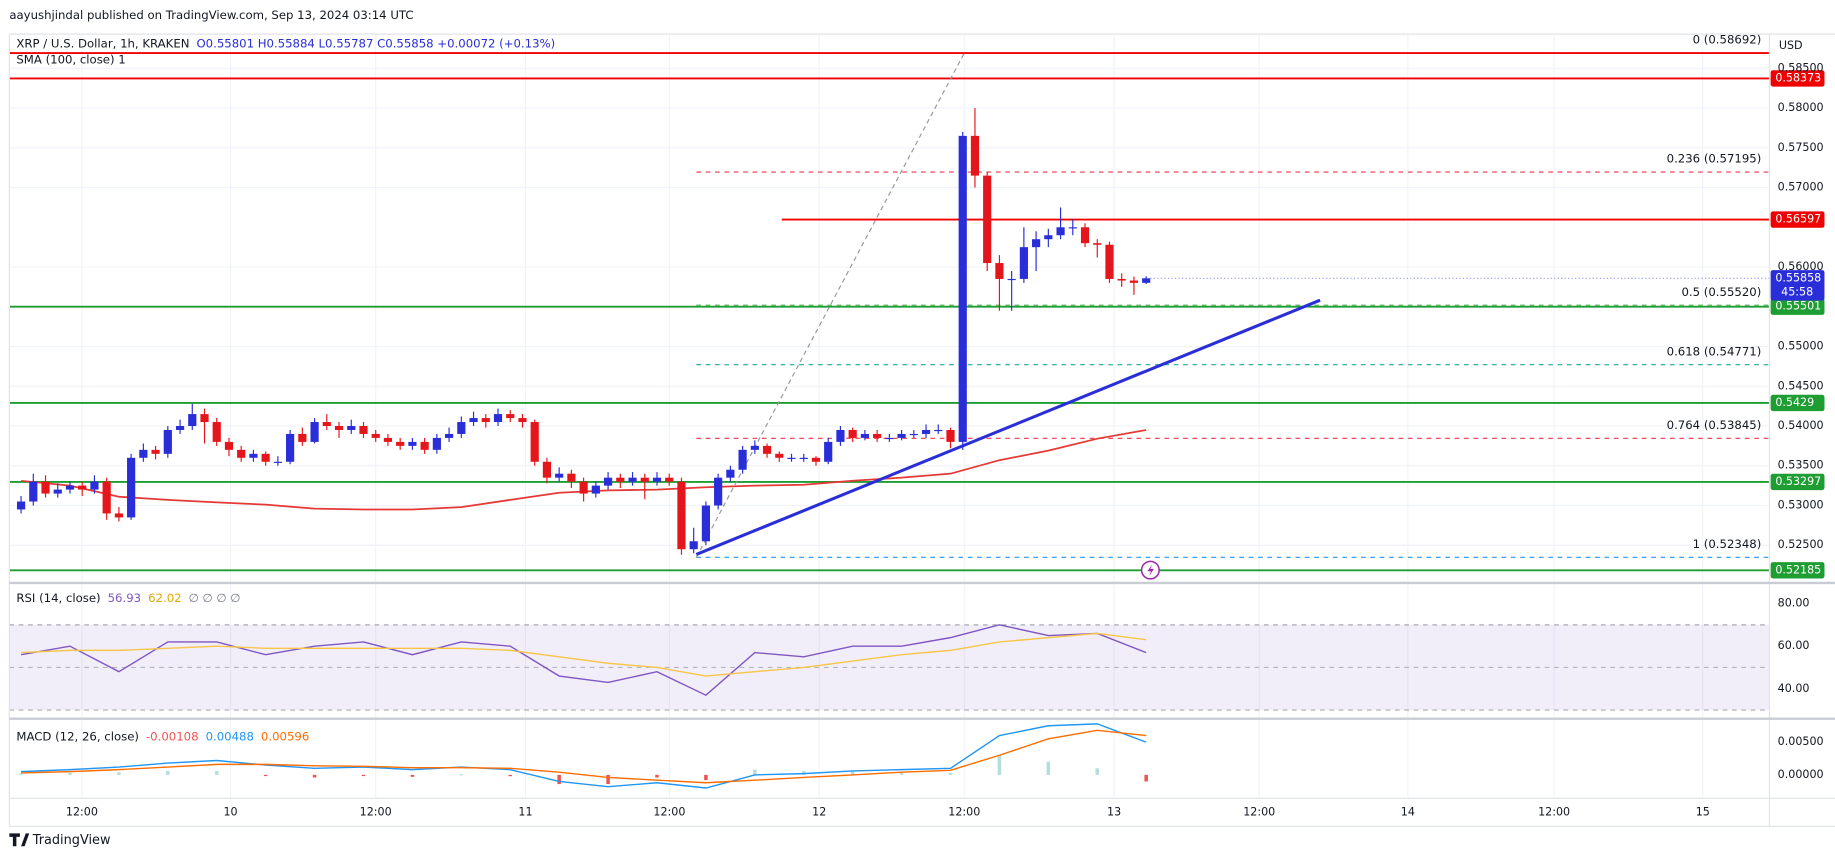  Describe the element at coordinates (584, 756) in the screenshot. I see `macd-line` at that location.